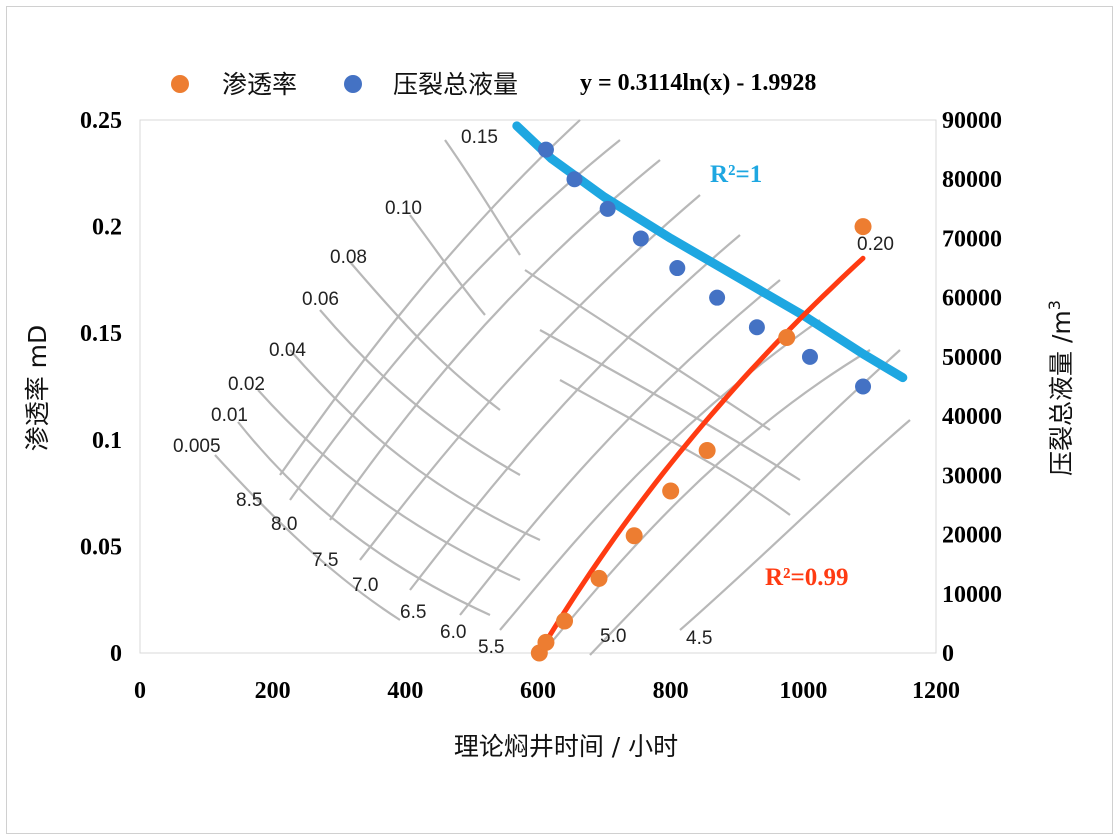 The height and width of the screenshot is (840, 1119). I want to click on grid-label-perm-010: 0.10, so click(403, 208).